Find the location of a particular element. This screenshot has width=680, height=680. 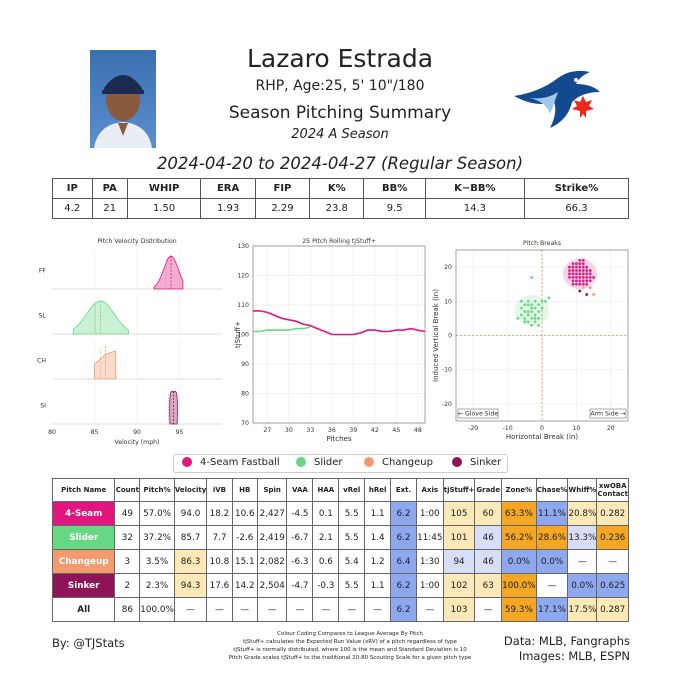

table-cell: 1.4 is located at coordinates (378, 537).